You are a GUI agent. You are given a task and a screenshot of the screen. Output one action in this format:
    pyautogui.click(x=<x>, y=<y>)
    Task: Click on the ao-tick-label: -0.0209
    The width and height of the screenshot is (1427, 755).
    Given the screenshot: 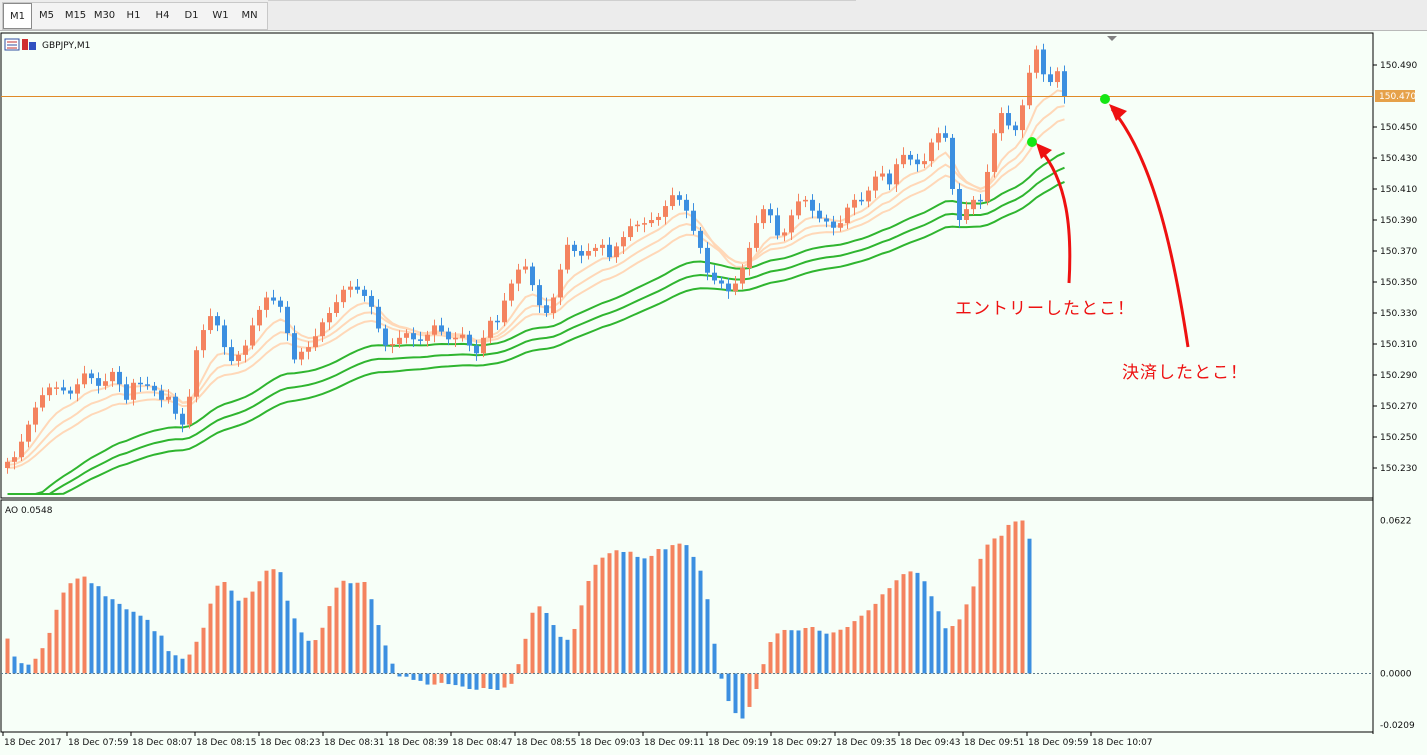 What is the action you would take?
    pyautogui.click(x=1397, y=726)
    